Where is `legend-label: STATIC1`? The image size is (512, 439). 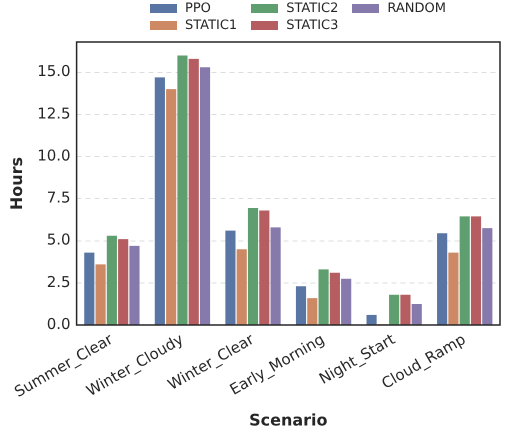 legend-label: STATIC1 is located at coordinates (211, 25).